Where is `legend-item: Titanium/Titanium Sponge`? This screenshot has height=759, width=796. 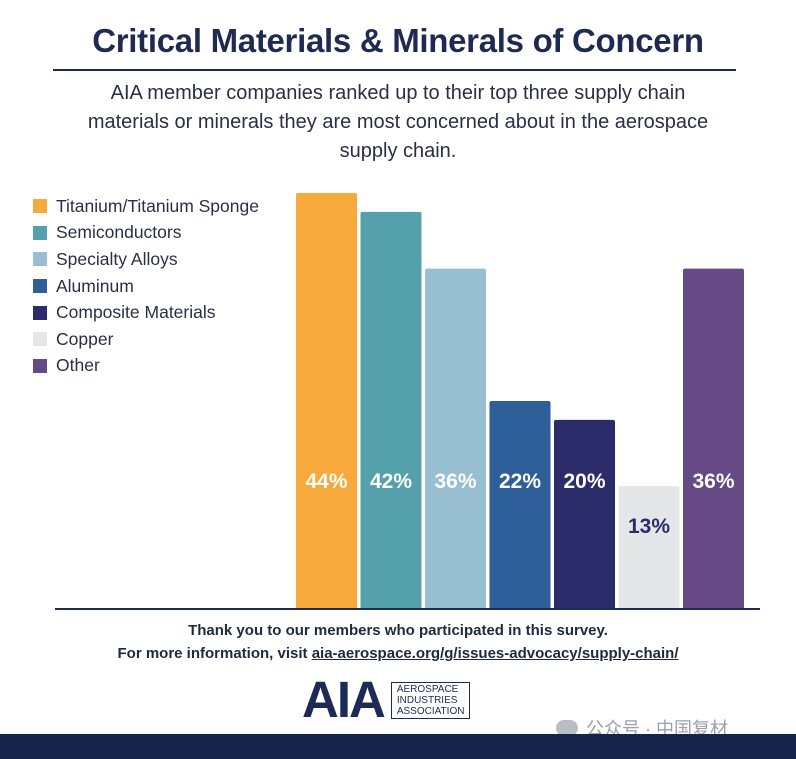 legend-item: Titanium/Titanium Sponge is located at coordinates (146, 206).